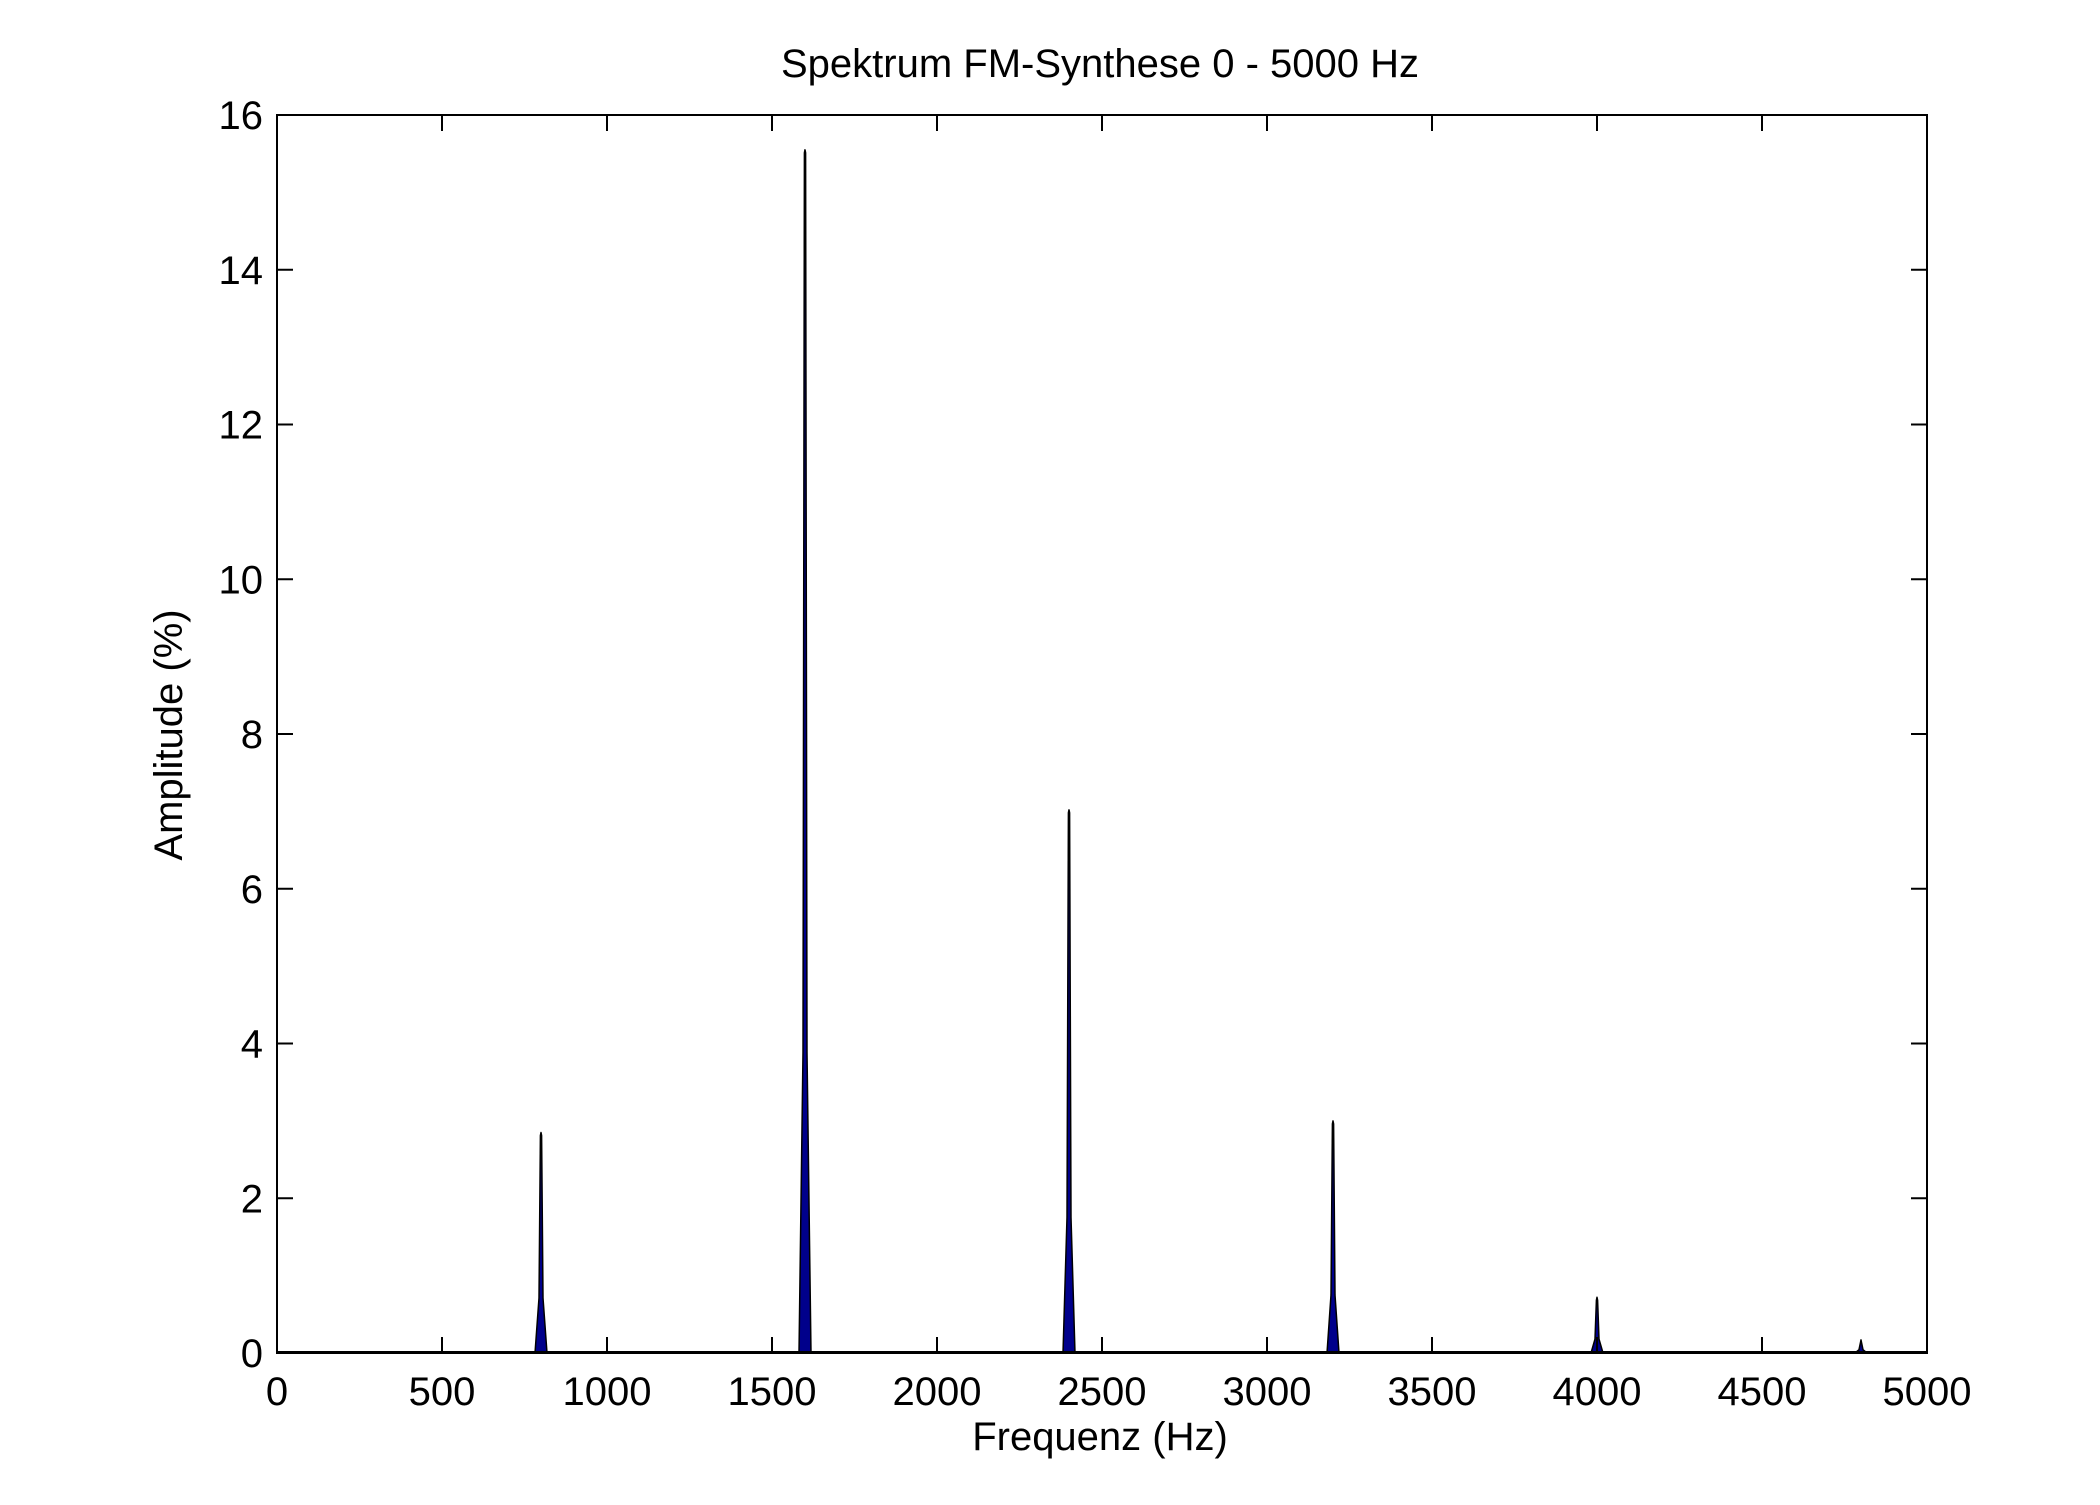  What do you see at coordinates (1927, 1392) in the screenshot?
I see `x-tick-label: 5000` at bounding box center [1927, 1392].